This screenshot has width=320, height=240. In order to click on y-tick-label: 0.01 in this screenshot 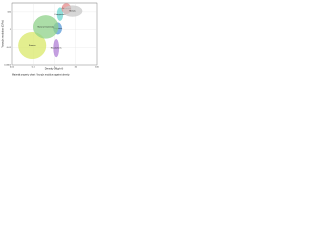, I will do `click(9, 48)`.